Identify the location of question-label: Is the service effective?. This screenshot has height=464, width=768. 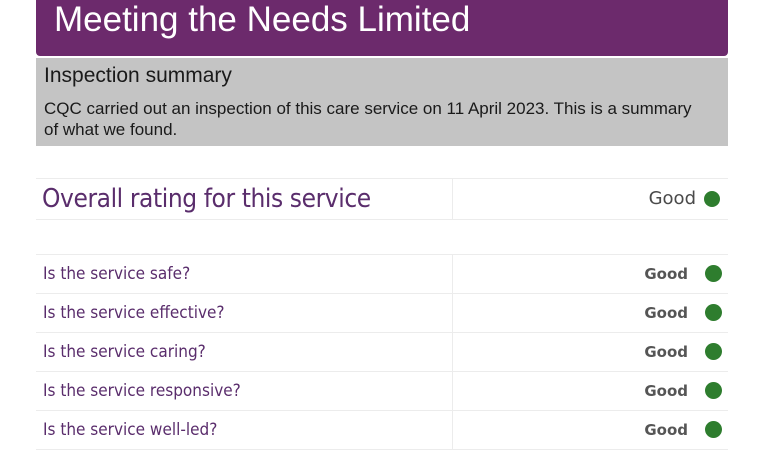
(134, 313).